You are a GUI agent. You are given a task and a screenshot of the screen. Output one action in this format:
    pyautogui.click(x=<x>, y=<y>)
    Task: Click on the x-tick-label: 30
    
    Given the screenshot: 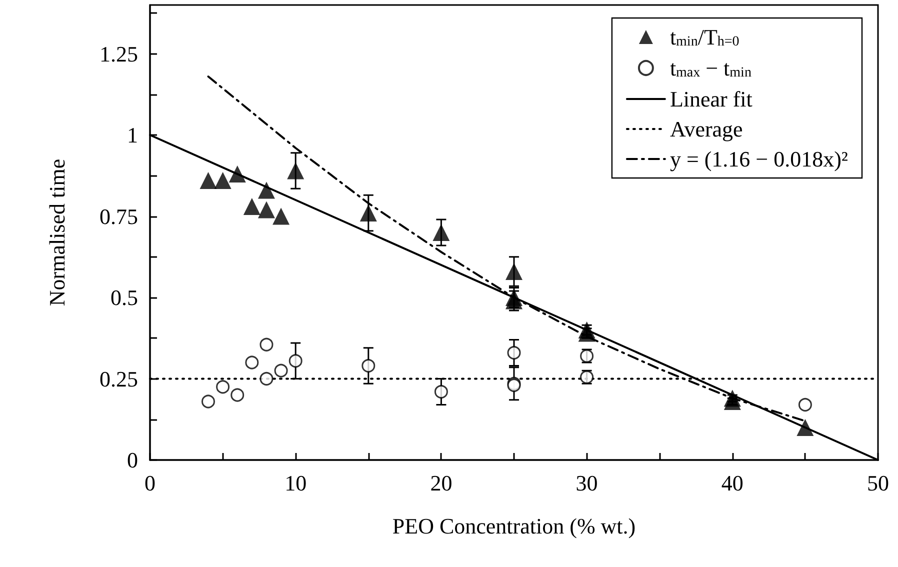 What is the action you would take?
    pyautogui.click(x=587, y=483)
    